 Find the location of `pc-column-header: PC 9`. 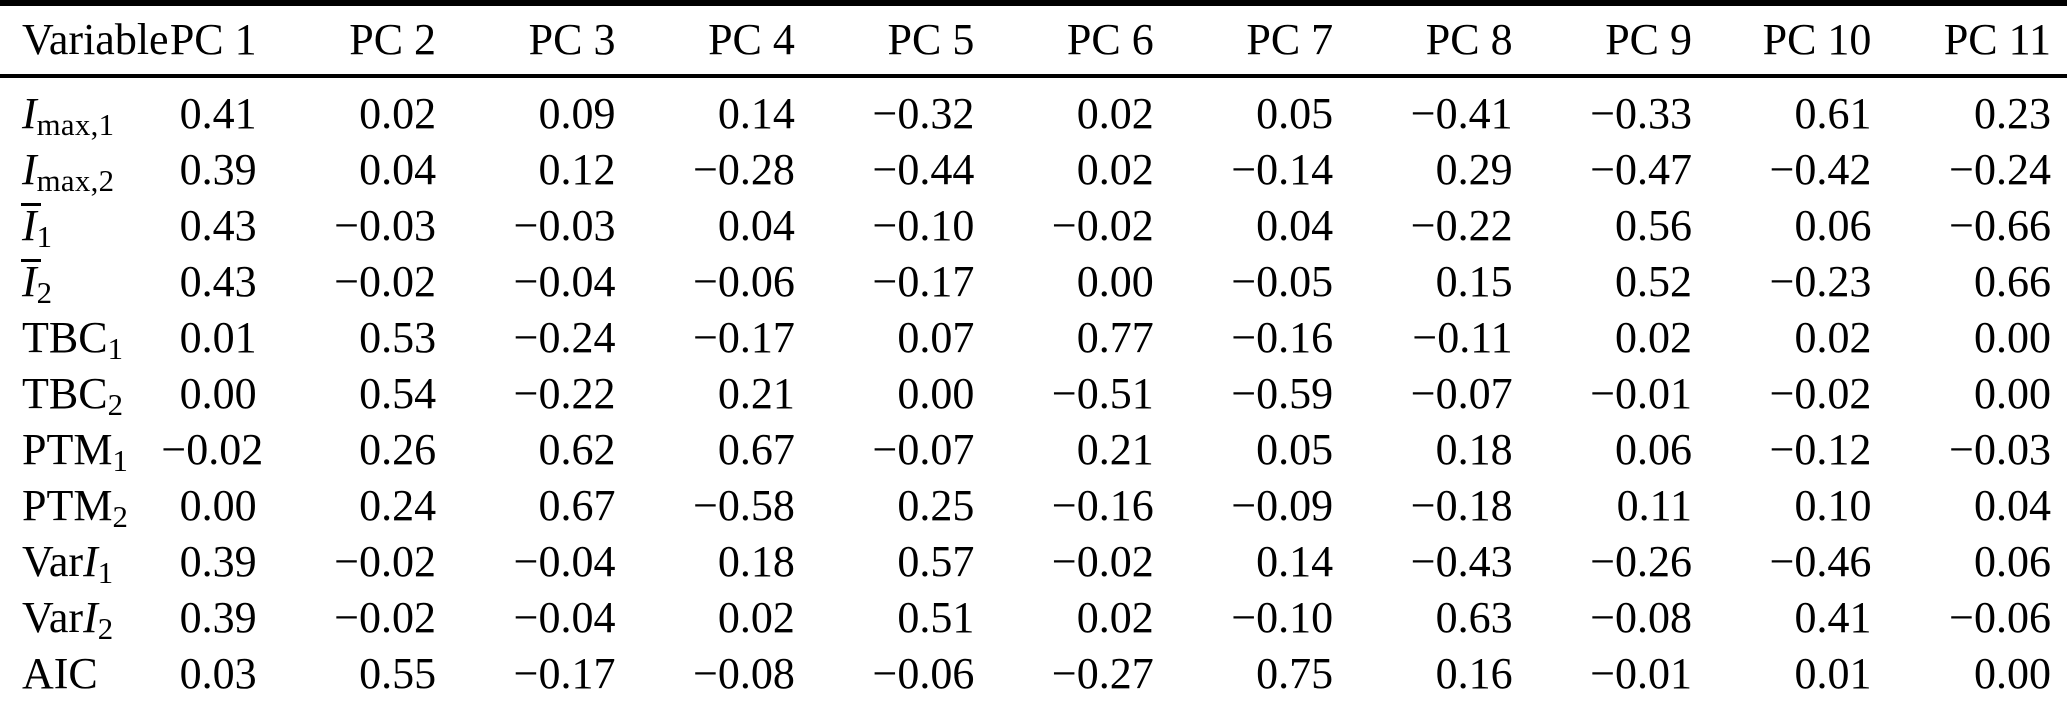

pc-column-header: PC 9 is located at coordinates (1649, 39).